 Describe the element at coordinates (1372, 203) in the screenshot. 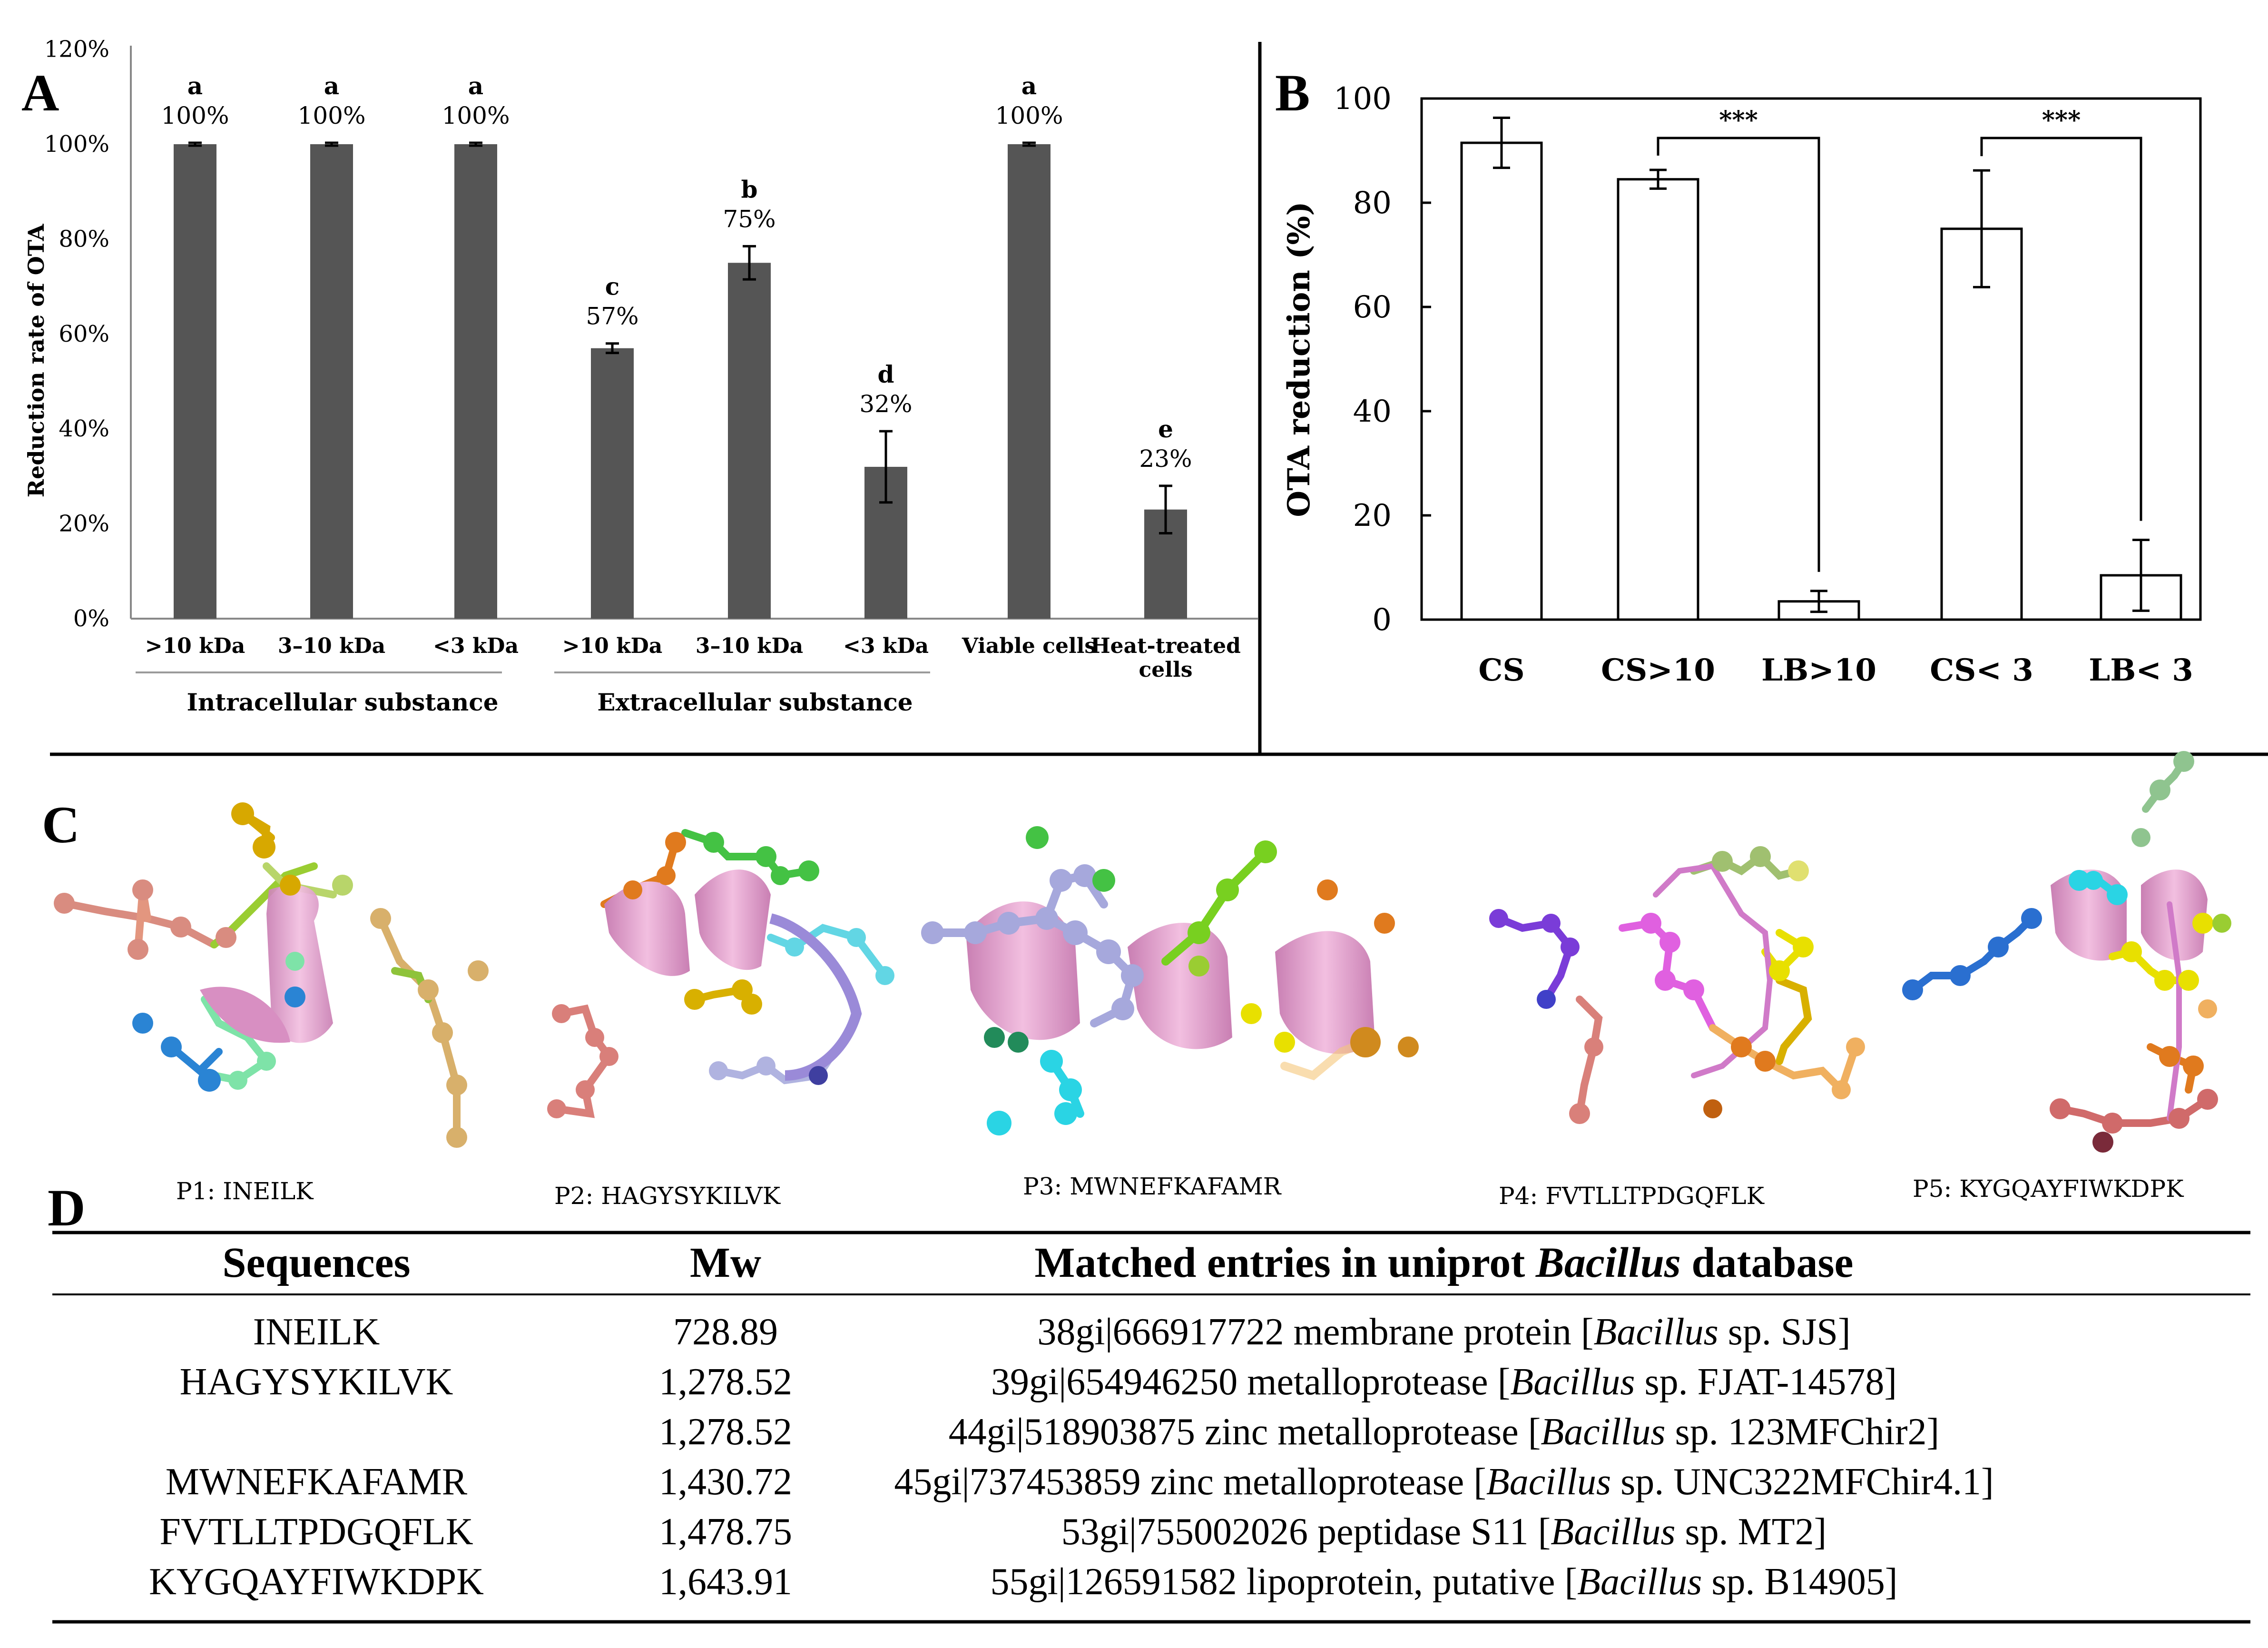

I see `chart-b-ytick-label: 80` at that location.